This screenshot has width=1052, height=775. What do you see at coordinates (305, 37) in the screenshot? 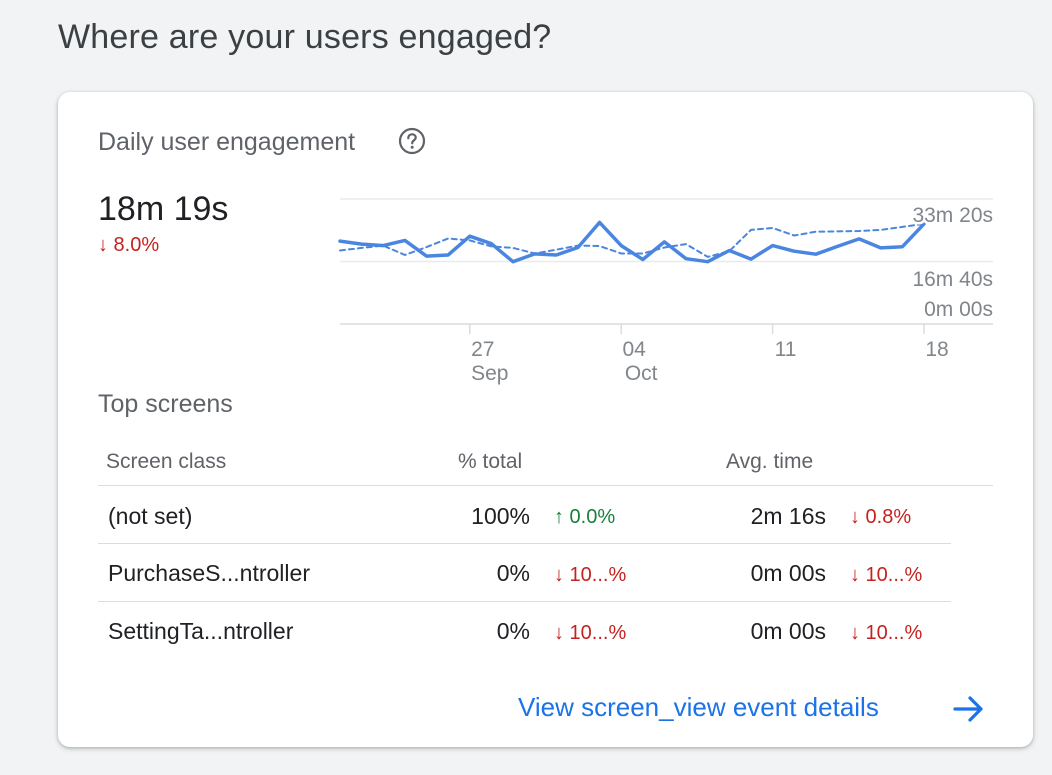
I see `page-title: Where are your users engaged?` at bounding box center [305, 37].